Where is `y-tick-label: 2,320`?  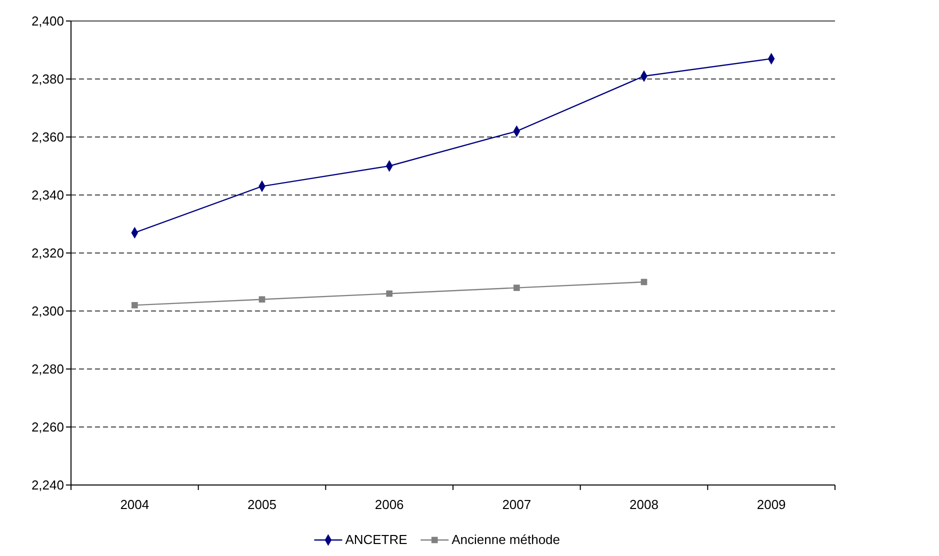
y-tick-label: 2,320 is located at coordinates (47, 253).